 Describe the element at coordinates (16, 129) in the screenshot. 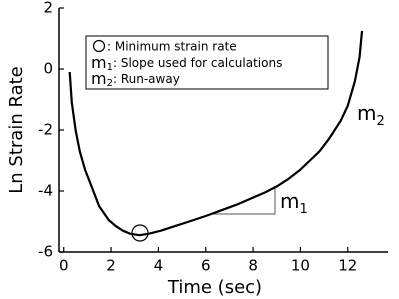

I see `y-axis-label: Ln Strain Rate` at that location.